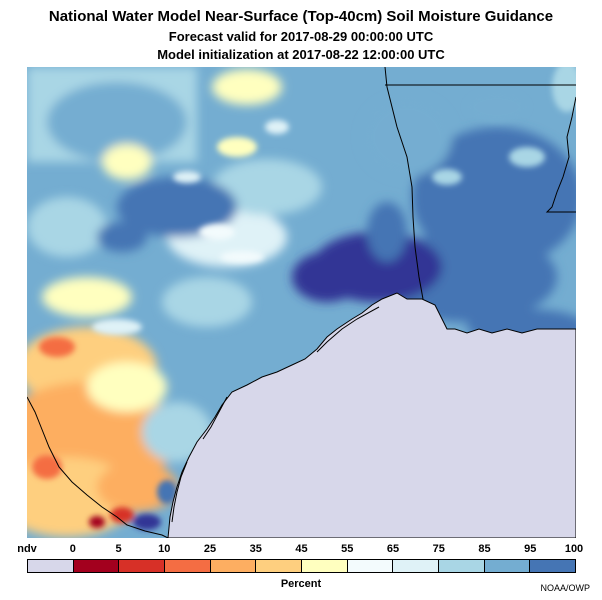 The height and width of the screenshot is (600, 602). Describe the element at coordinates (301, 584) in the screenshot. I see `legend-units-label: Percent` at that location.